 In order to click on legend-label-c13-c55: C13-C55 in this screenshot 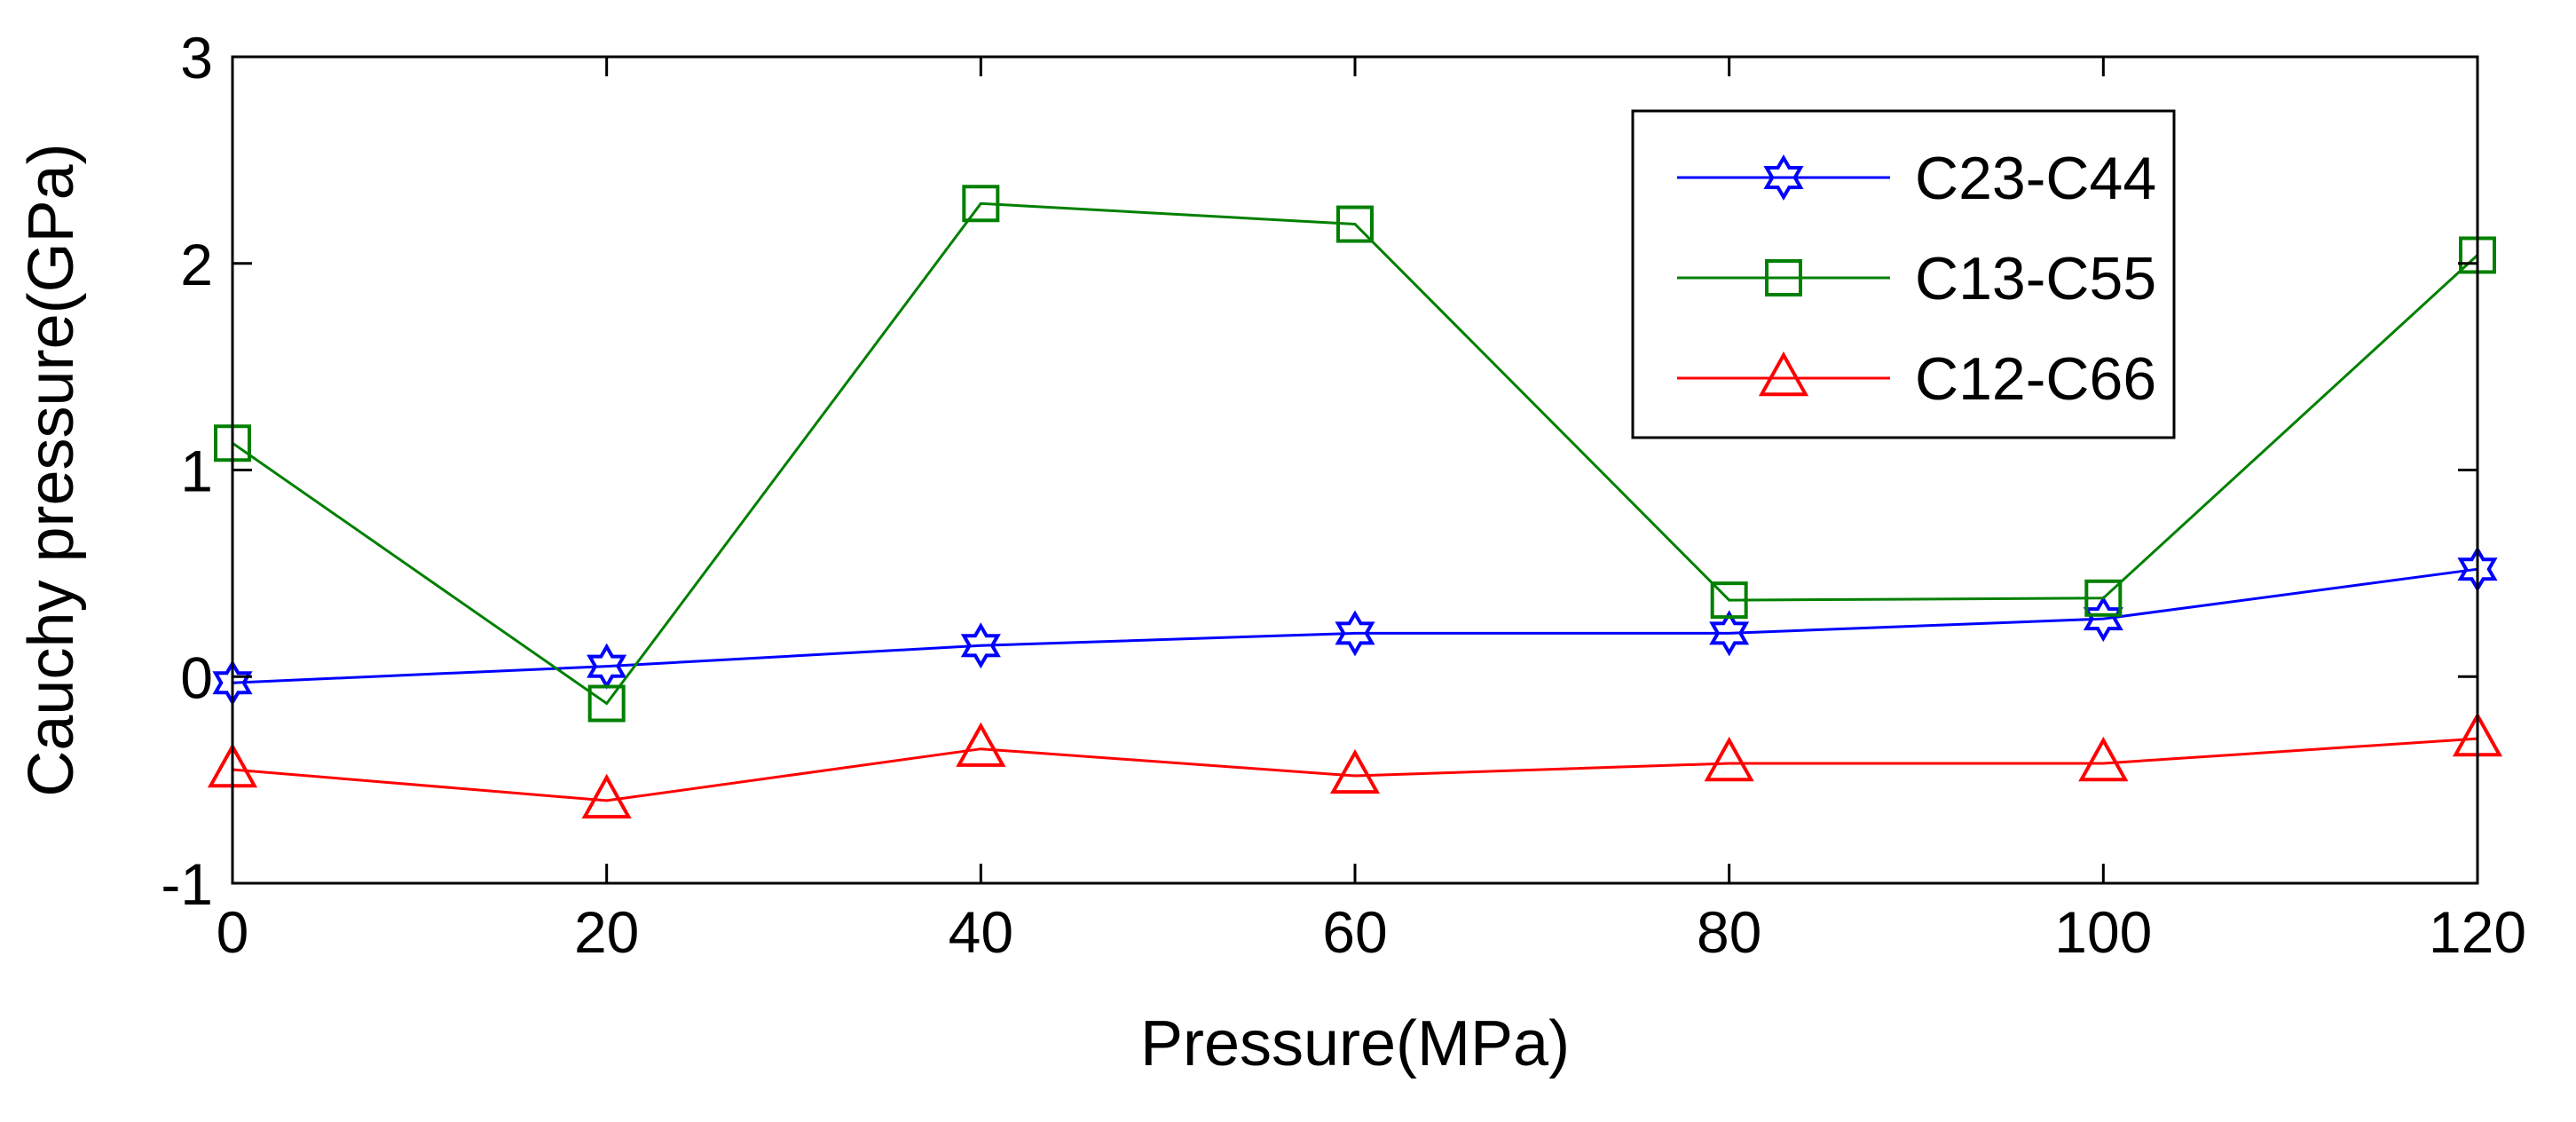, I will do `click(2036, 278)`.